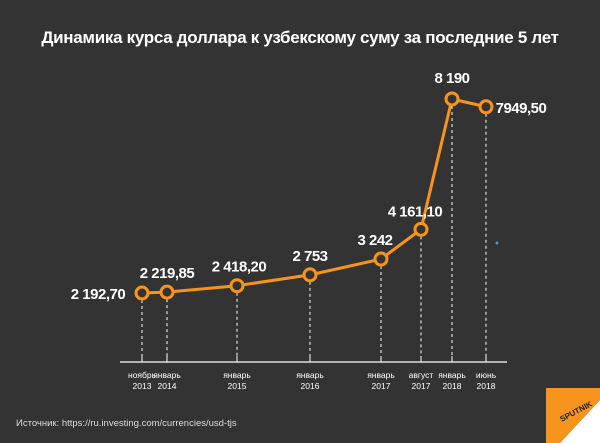 This screenshot has width=600, height=443. What do you see at coordinates (451, 78) in the screenshot?
I see `data-label: 8 190` at bounding box center [451, 78].